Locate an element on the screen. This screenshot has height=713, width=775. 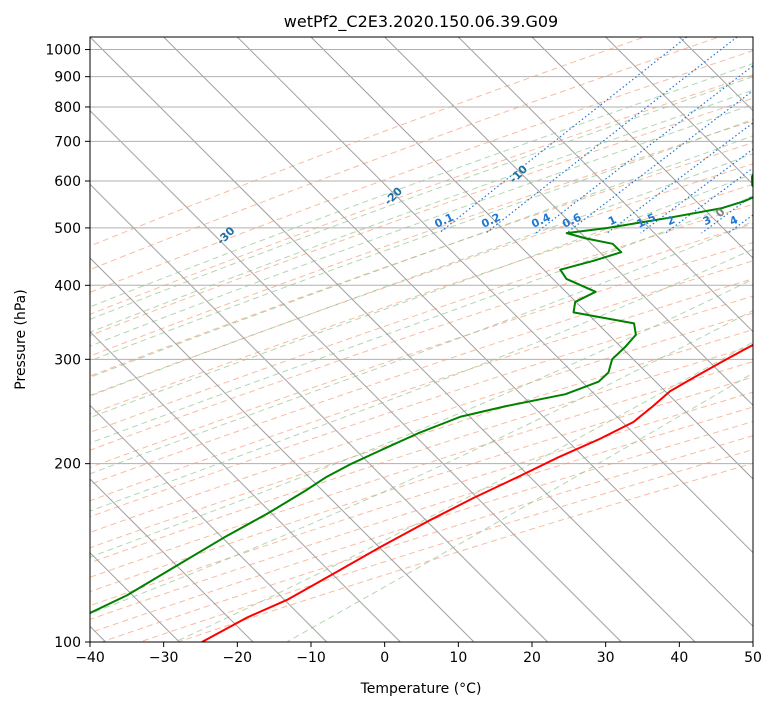
x-tick-label: 10 is located at coordinates (458, 658).